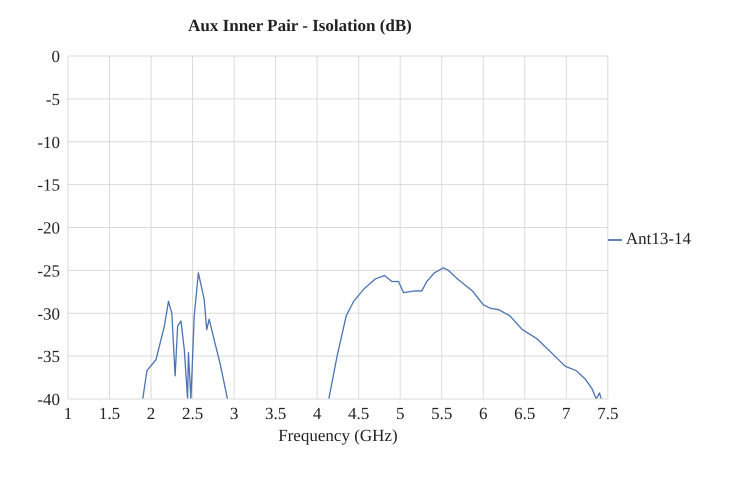 This screenshot has height=477, width=729. Describe the element at coordinates (56, 56) in the screenshot. I see `y-tick-label: 0` at that location.